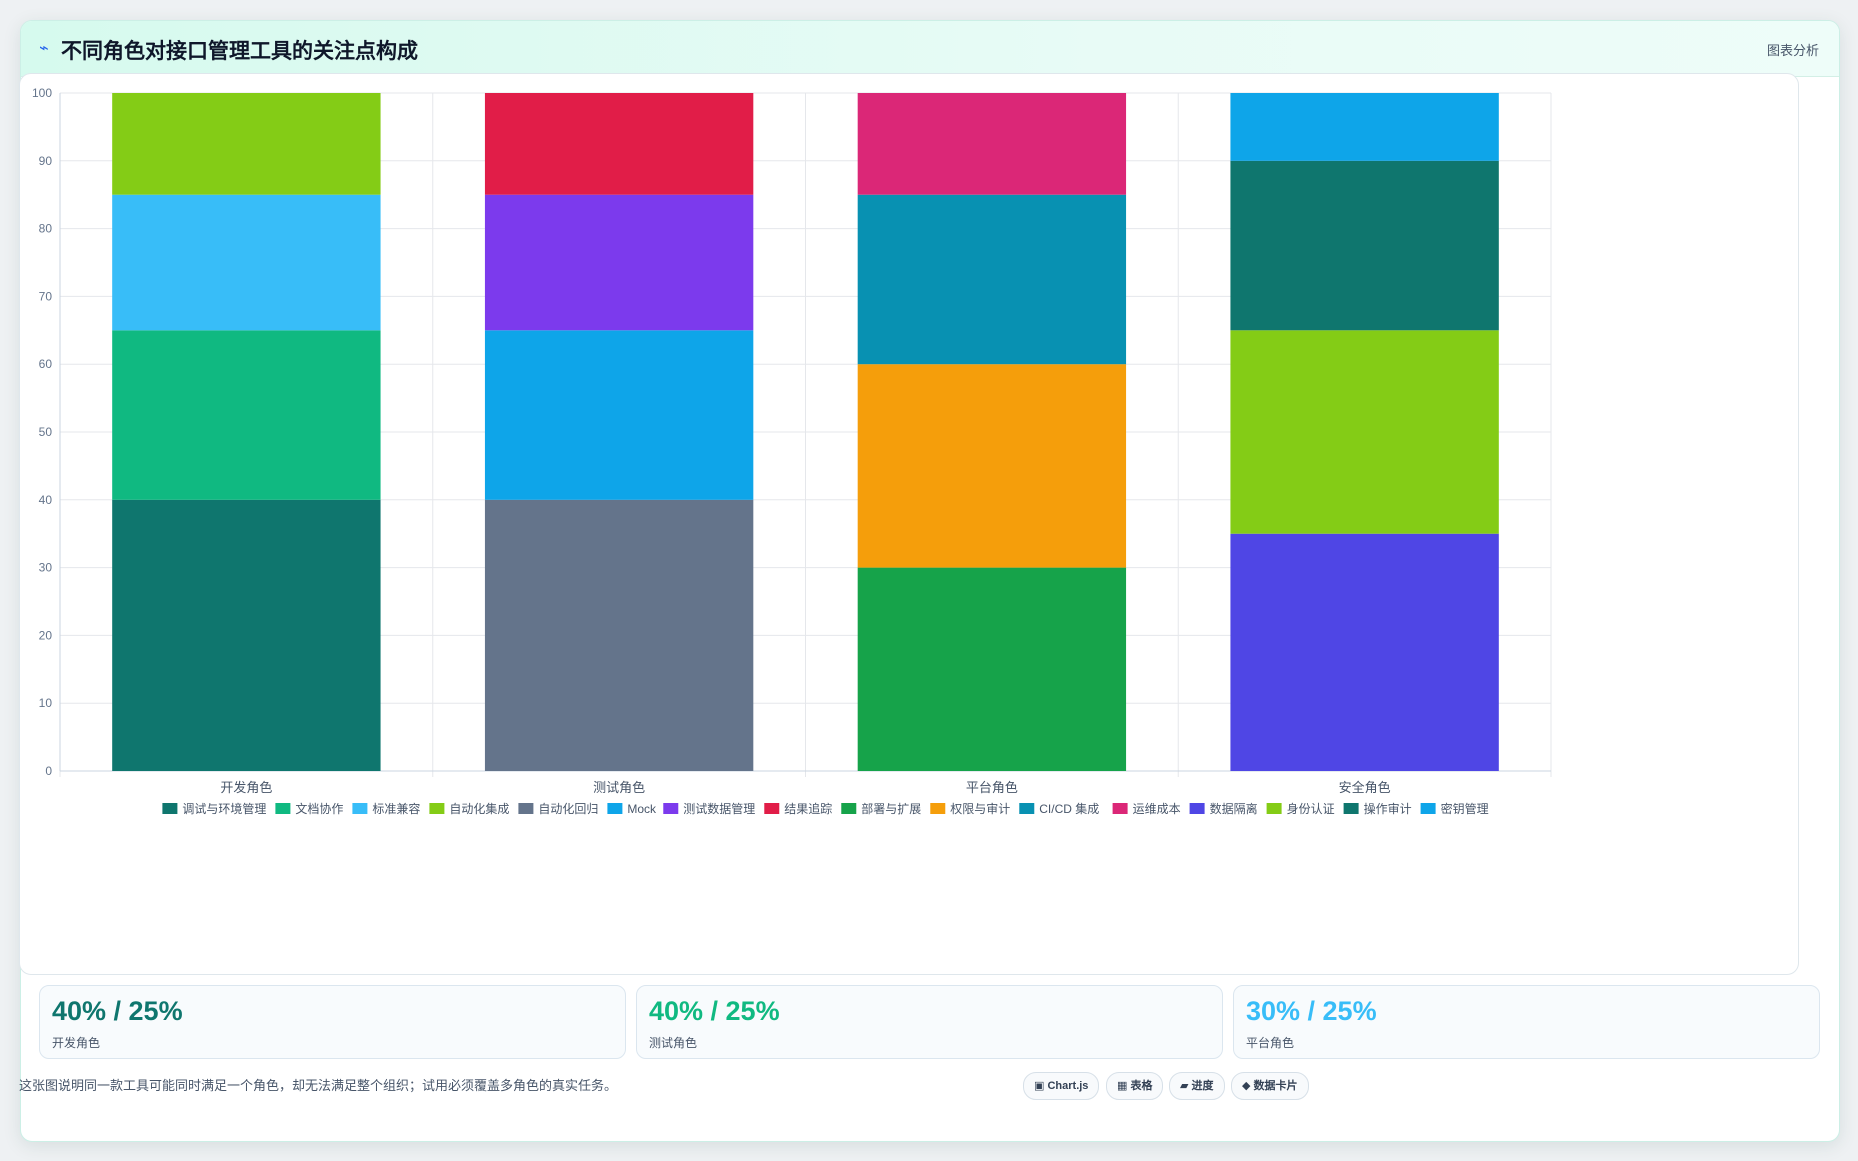  I want to click on y-tick-label: 40, so click(46, 500).